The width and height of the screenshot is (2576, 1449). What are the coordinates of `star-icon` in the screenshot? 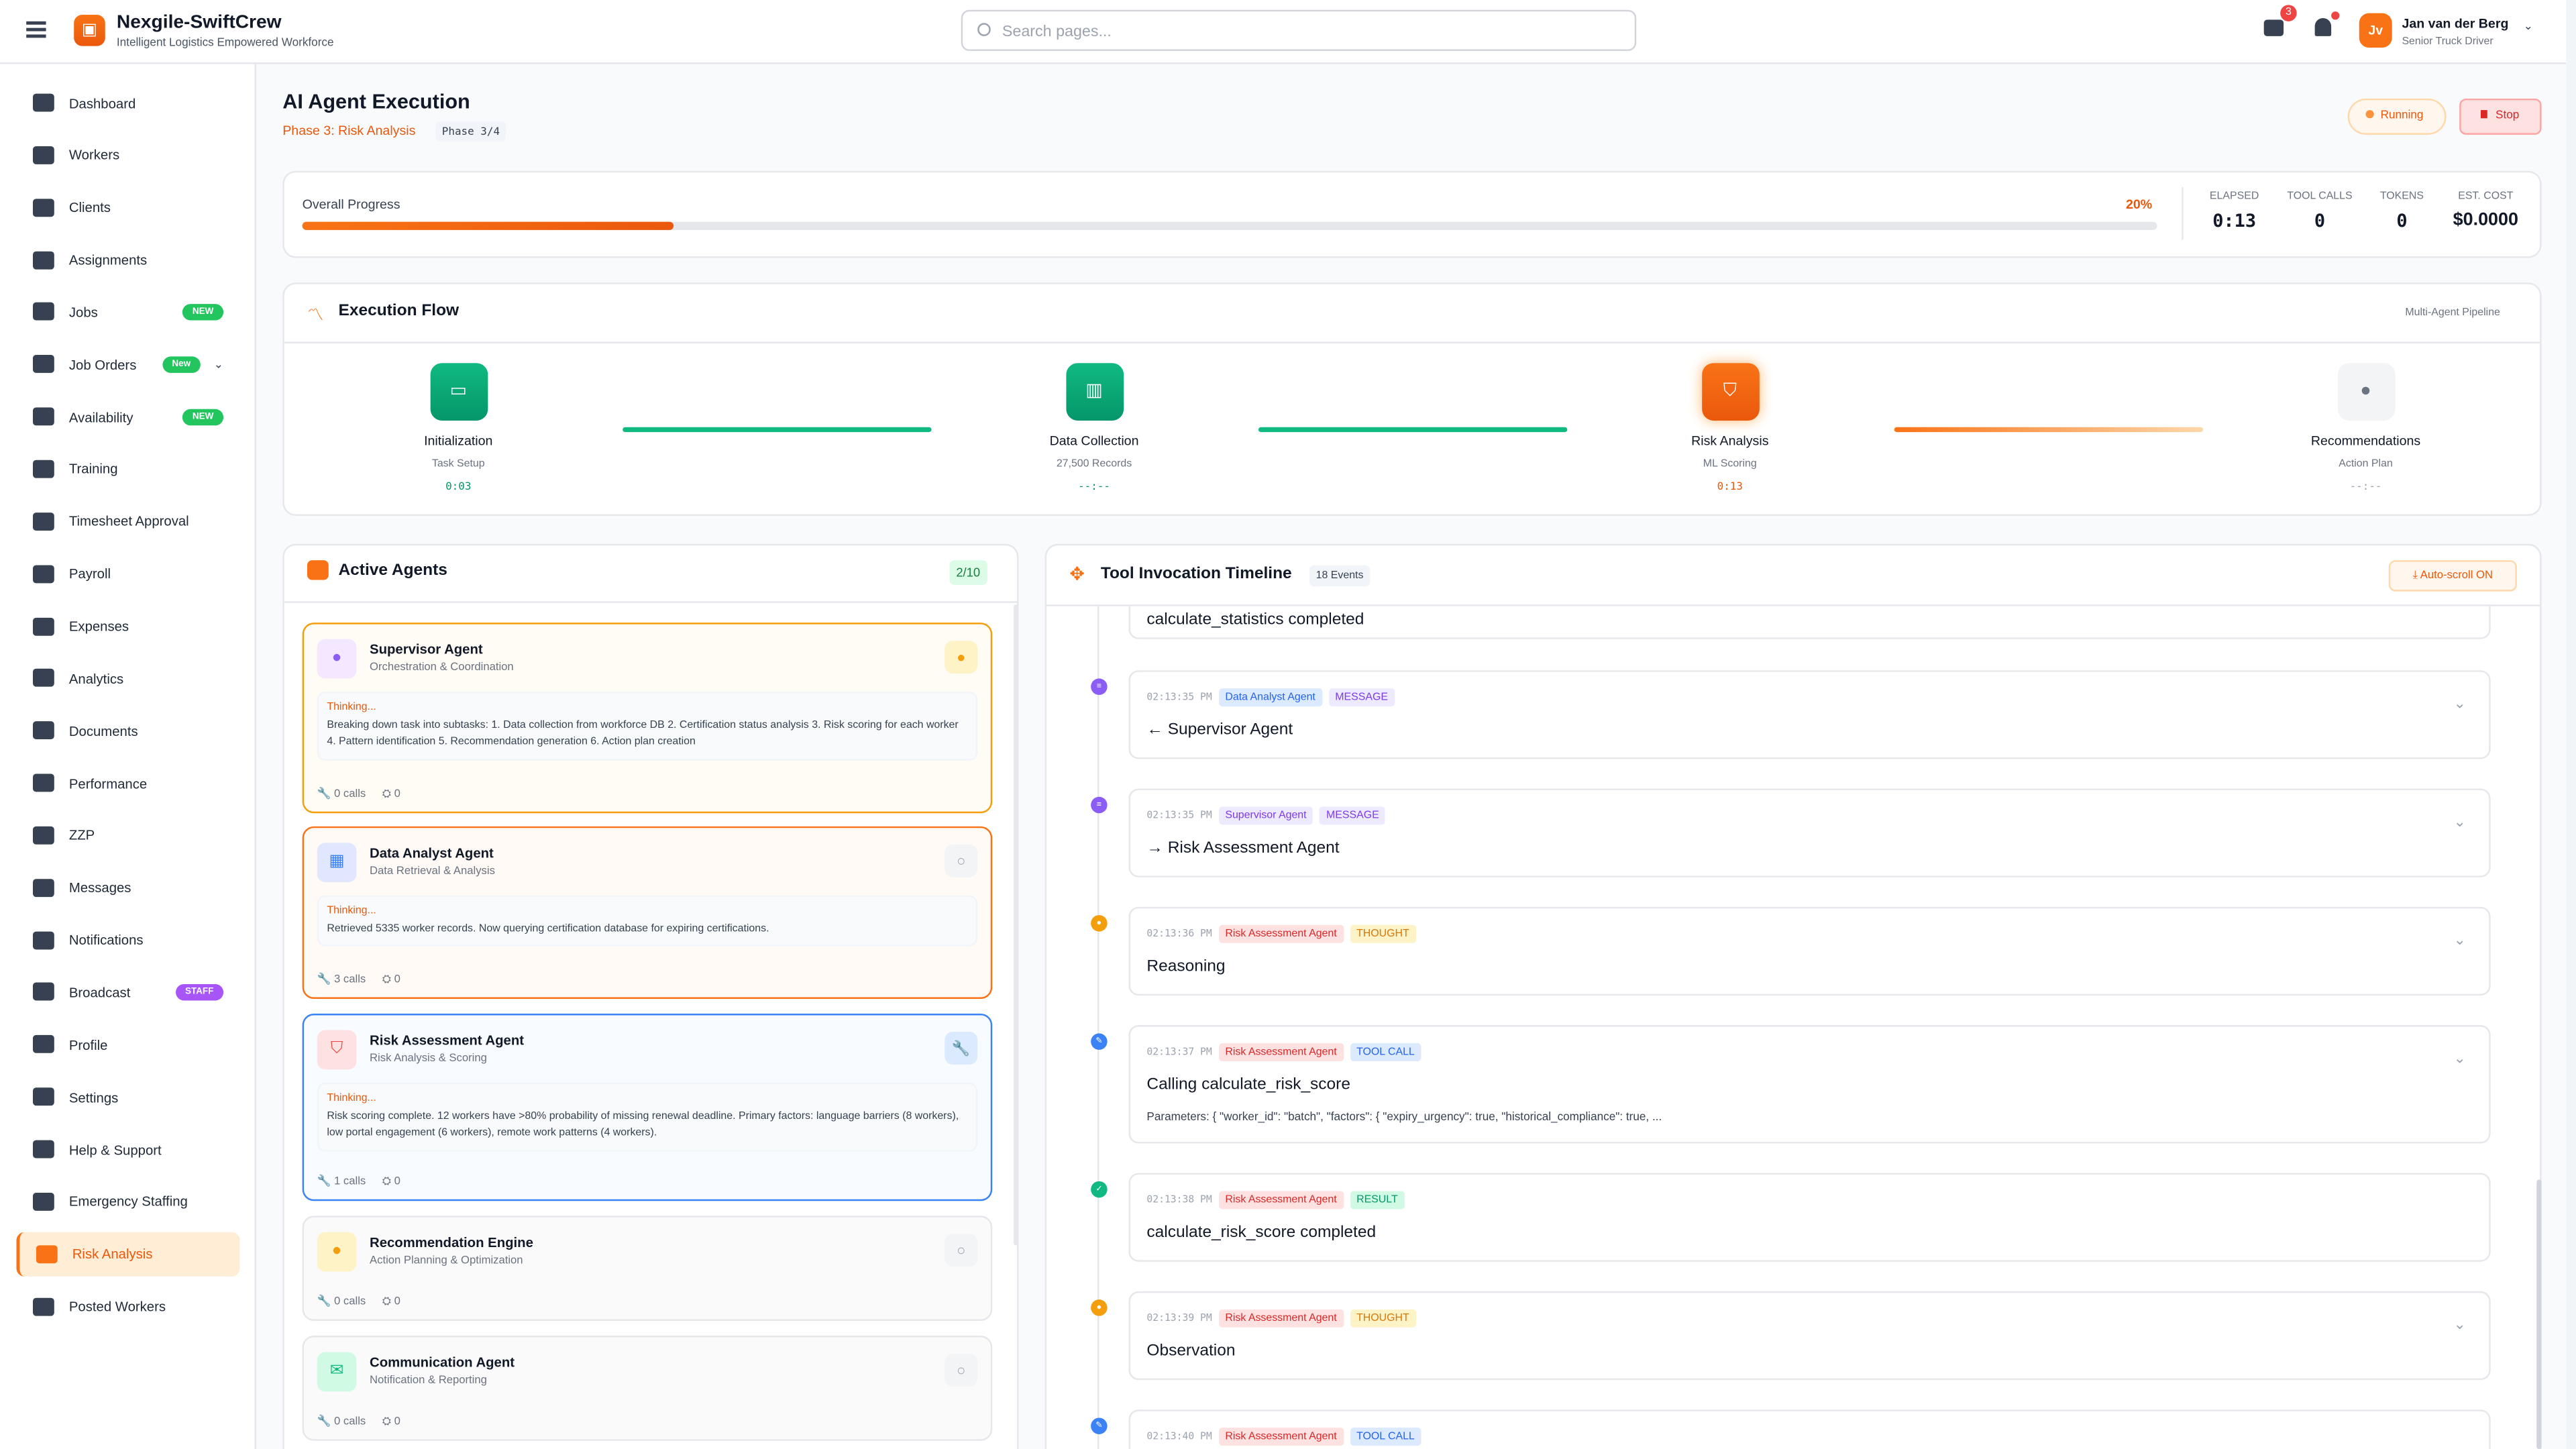 It's located at (43, 782).